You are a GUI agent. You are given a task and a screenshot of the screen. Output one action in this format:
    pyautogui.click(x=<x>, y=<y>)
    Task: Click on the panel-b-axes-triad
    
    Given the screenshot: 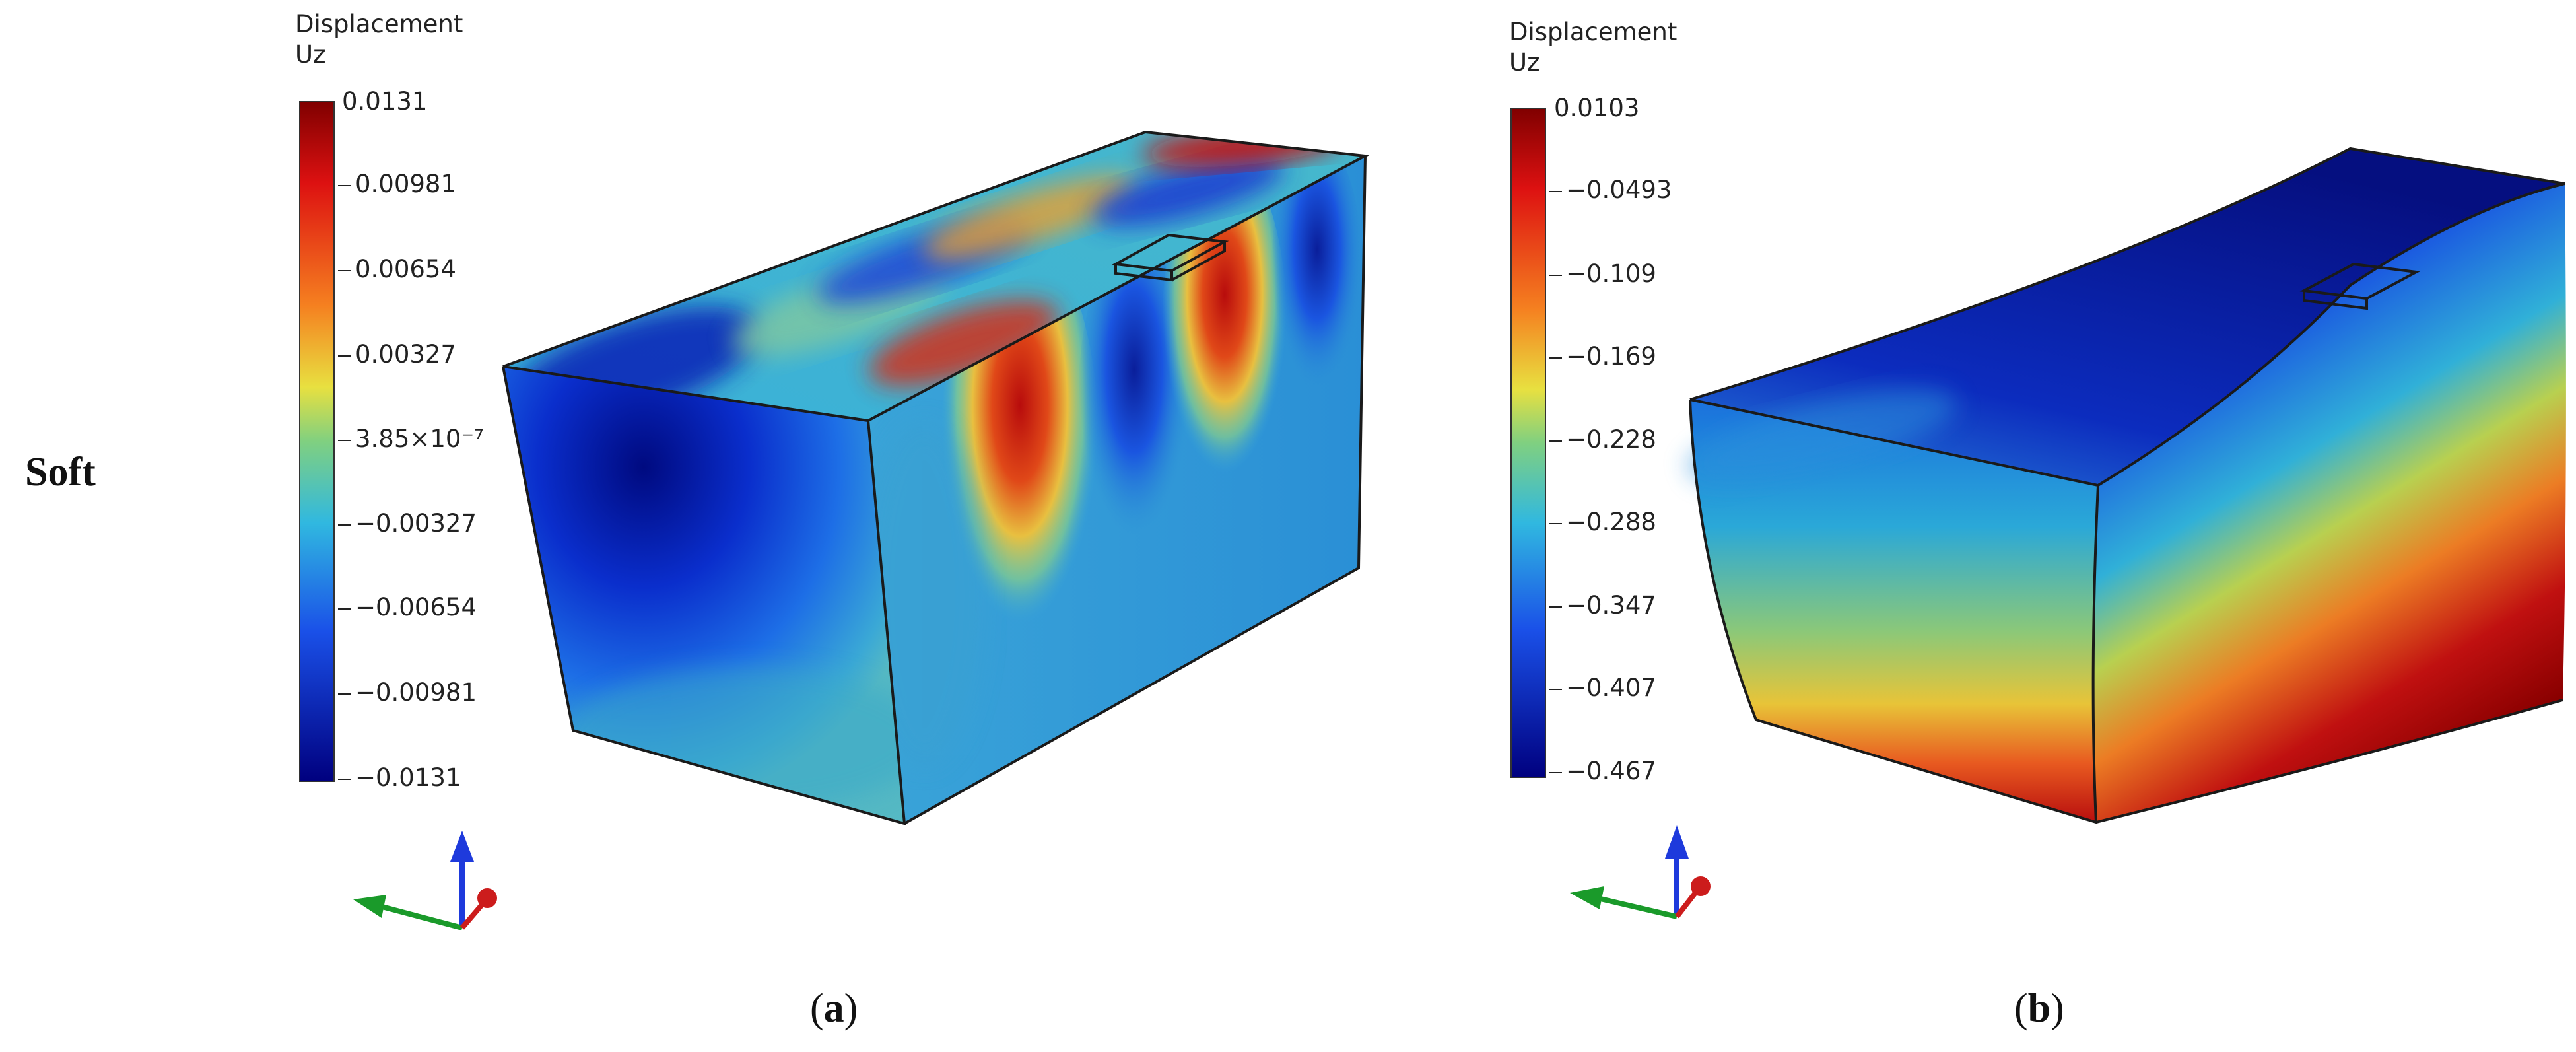 What is the action you would take?
    pyautogui.click(x=1640, y=872)
    